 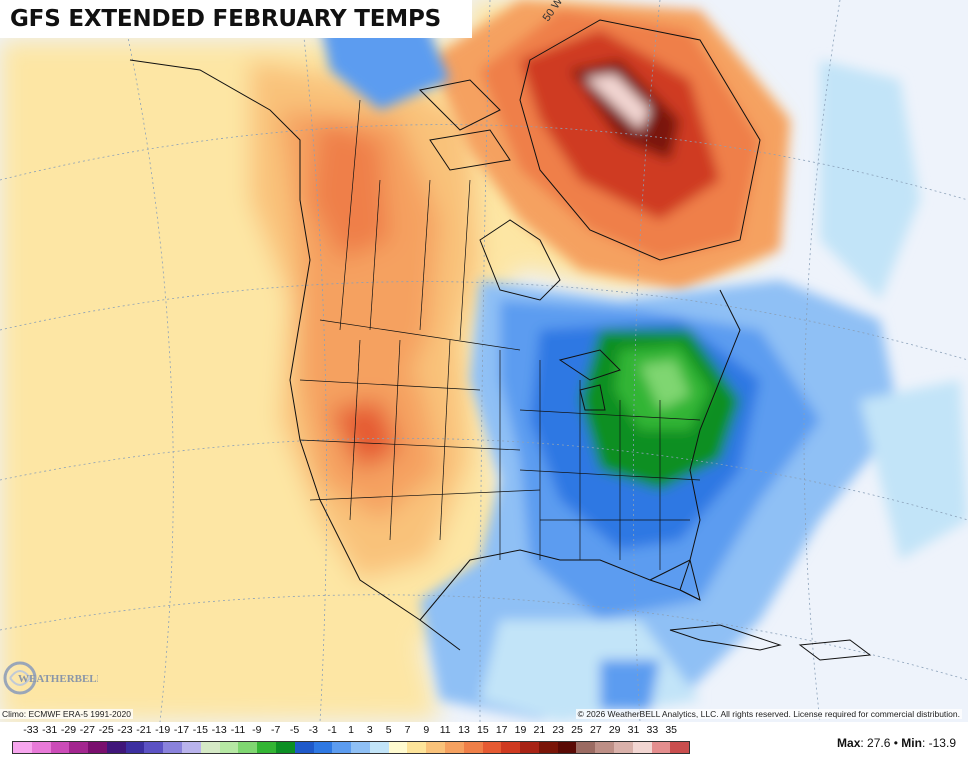 I want to click on legend-tick-label: -17, so click(x=181, y=730).